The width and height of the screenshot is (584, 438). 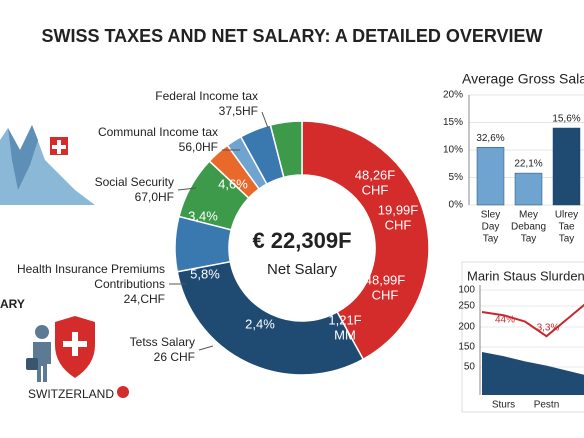 What do you see at coordinates (466, 347) in the screenshot?
I see `y-tick-label: 150` at bounding box center [466, 347].